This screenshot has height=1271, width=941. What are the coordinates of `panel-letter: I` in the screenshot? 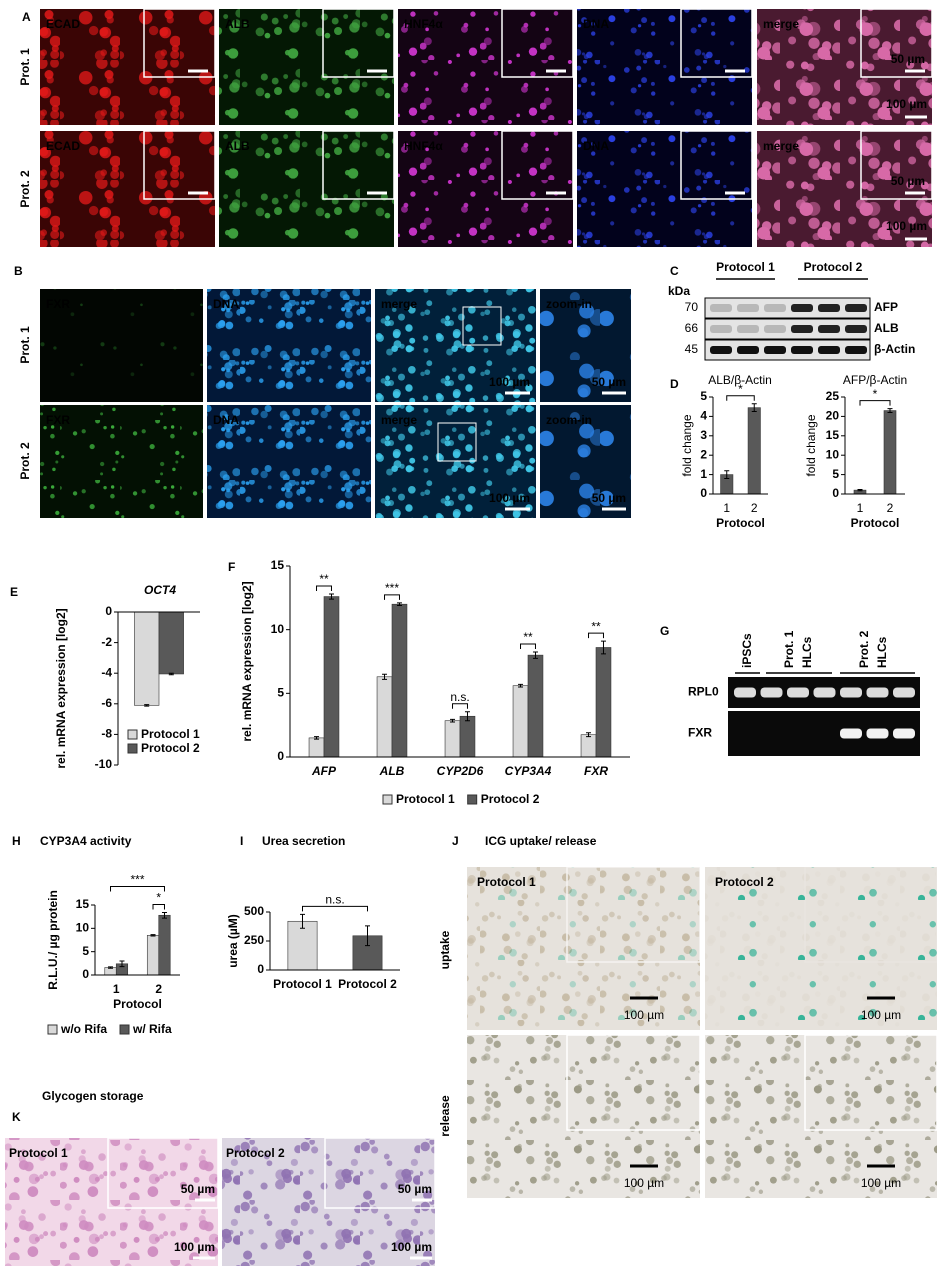 It's located at (241, 841).